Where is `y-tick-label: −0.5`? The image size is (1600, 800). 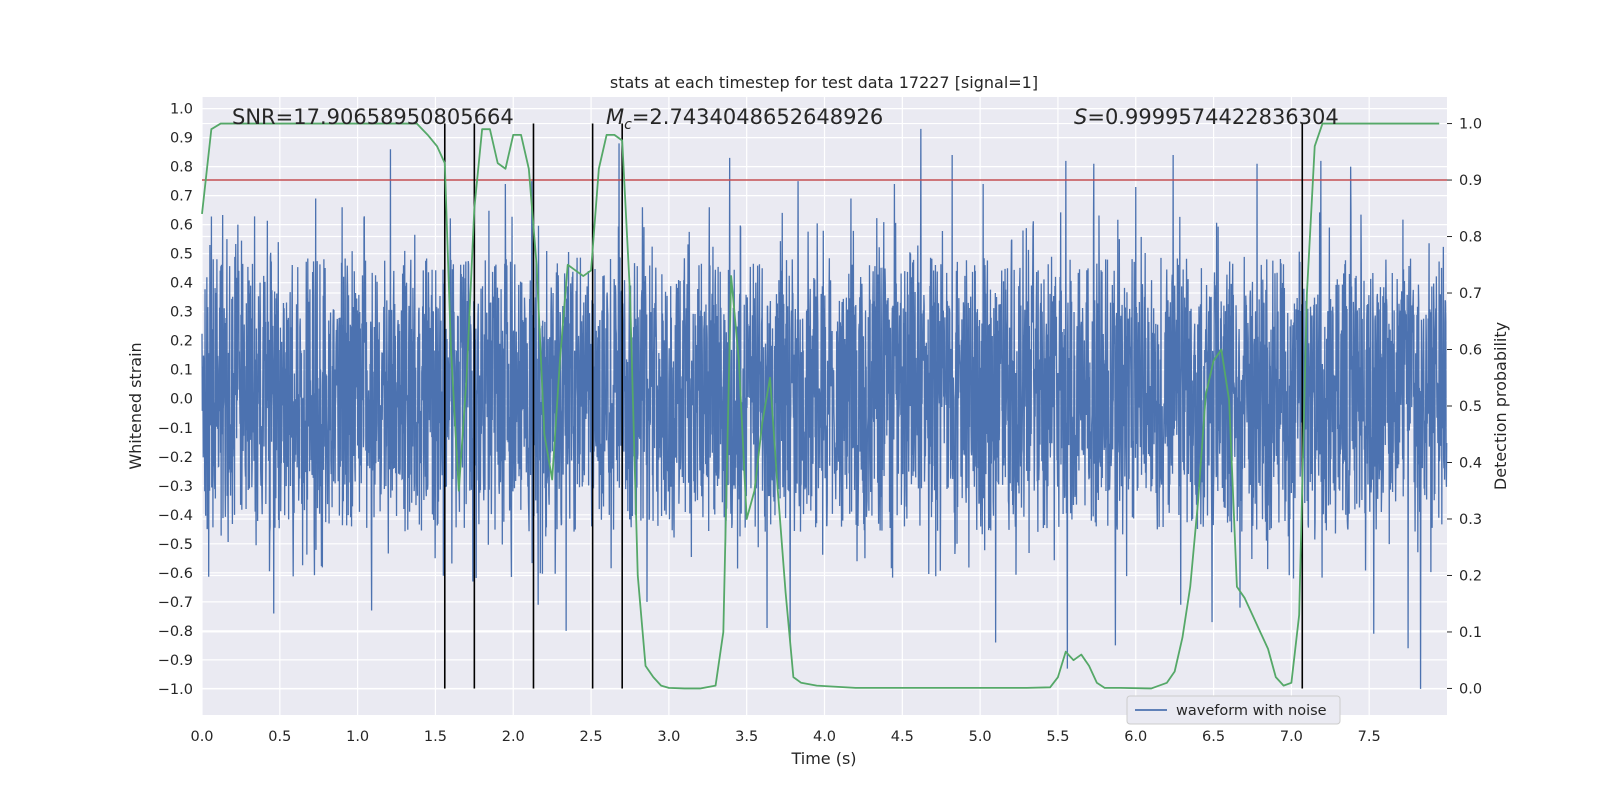
y-tick-label: −0.5 is located at coordinates (175, 545).